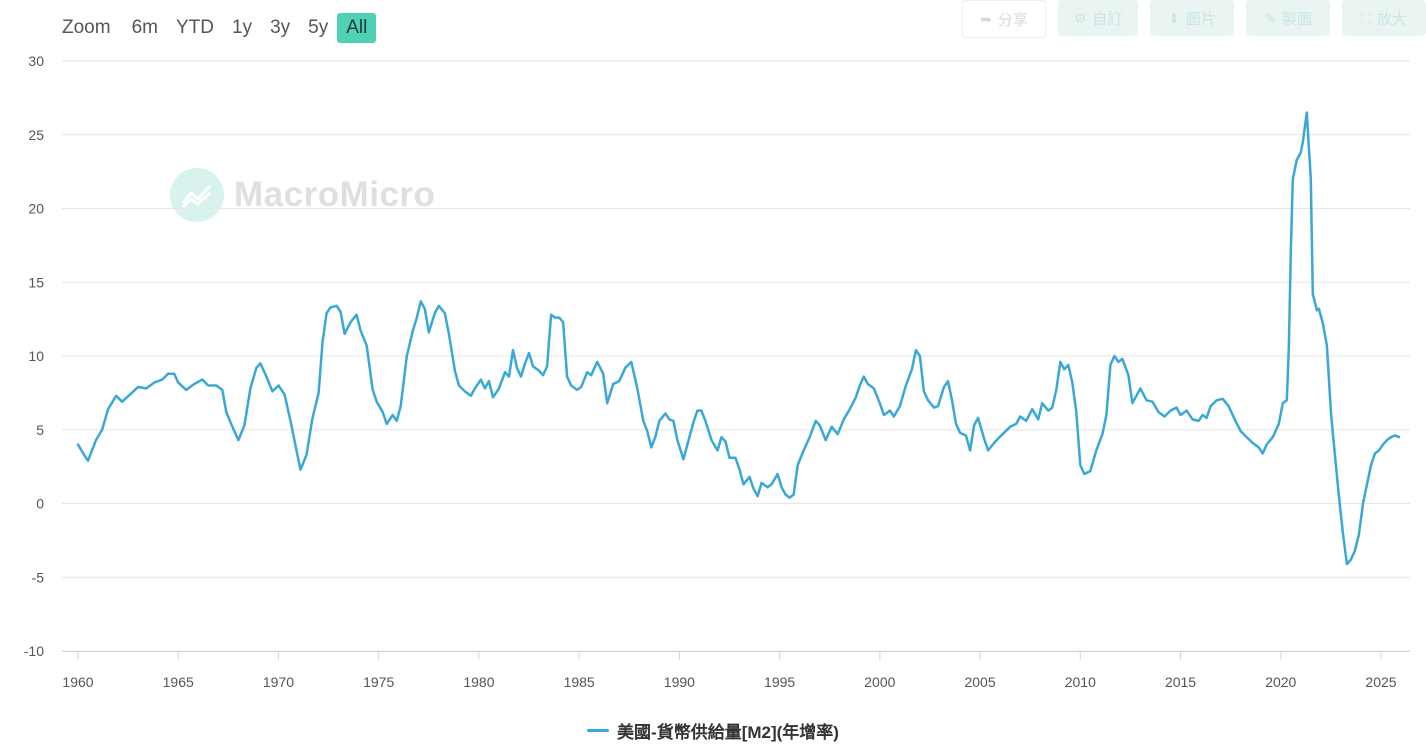  What do you see at coordinates (194, 27) in the screenshot?
I see `zoom-ytd-button: YTD` at bounding box center [194, 27].